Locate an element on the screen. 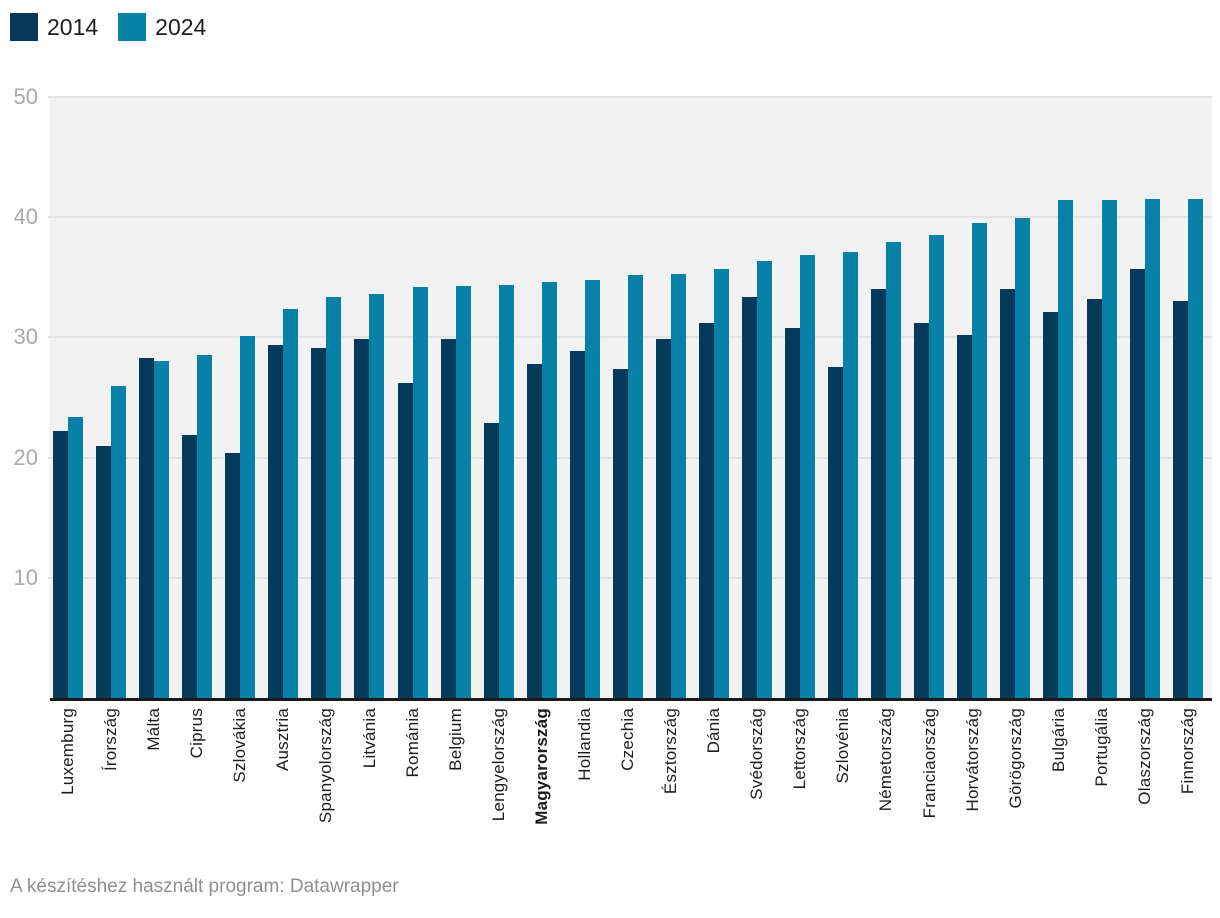  bar-2014-spanyolorszag is located at coordinates (319, 523).